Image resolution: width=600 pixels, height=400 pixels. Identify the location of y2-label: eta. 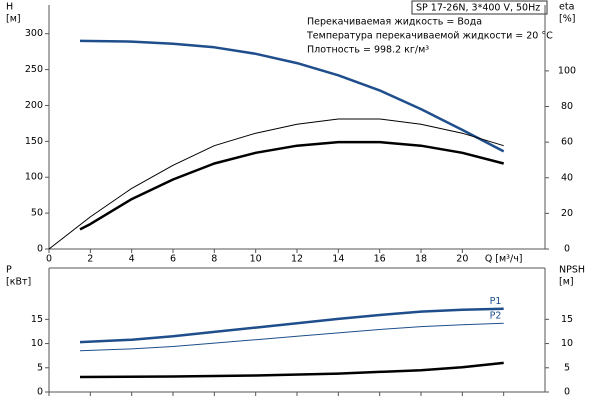
(566, 7).